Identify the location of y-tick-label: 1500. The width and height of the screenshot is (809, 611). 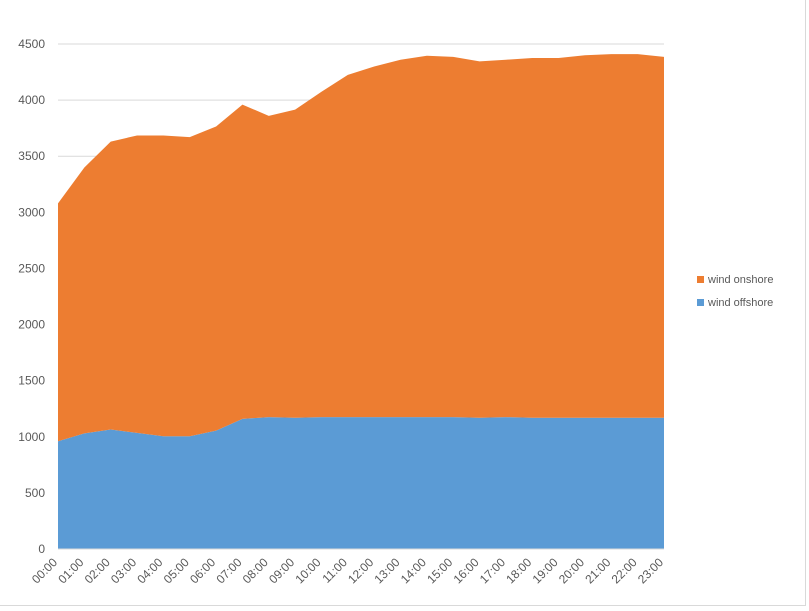
(31, 381).